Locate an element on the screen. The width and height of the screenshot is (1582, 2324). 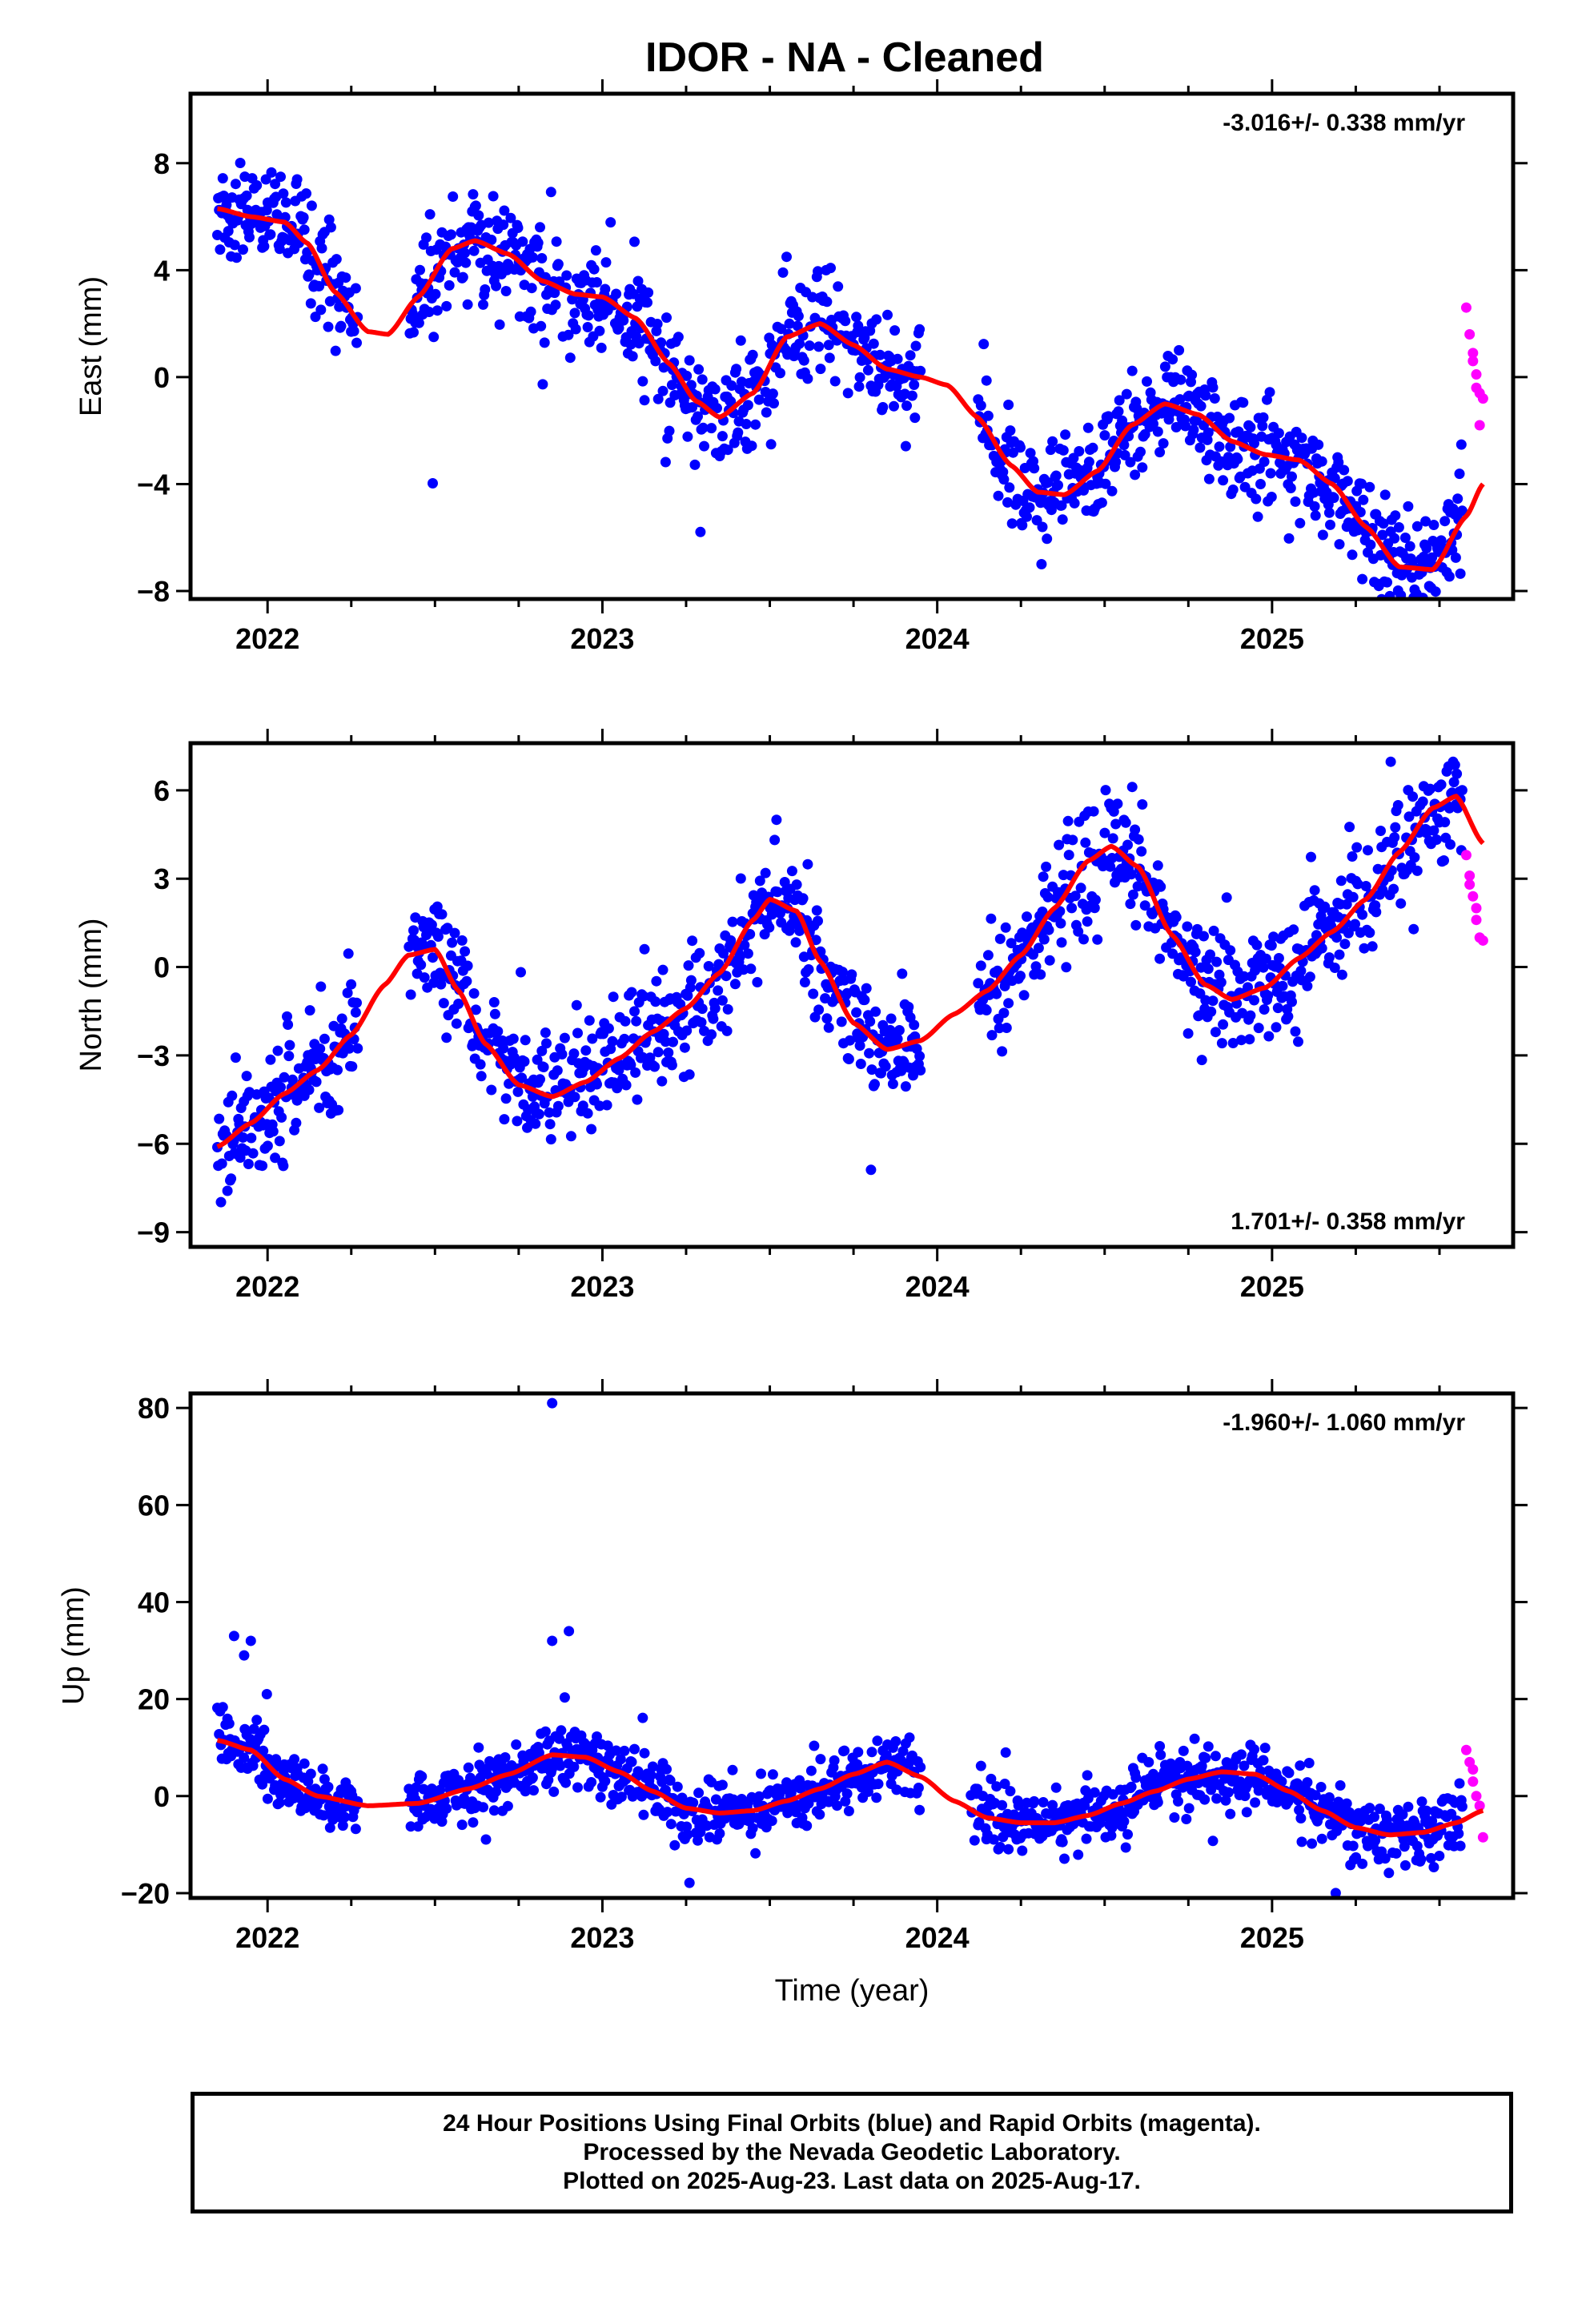
y-tick-label: 3 is located at coordinates (162, 879).